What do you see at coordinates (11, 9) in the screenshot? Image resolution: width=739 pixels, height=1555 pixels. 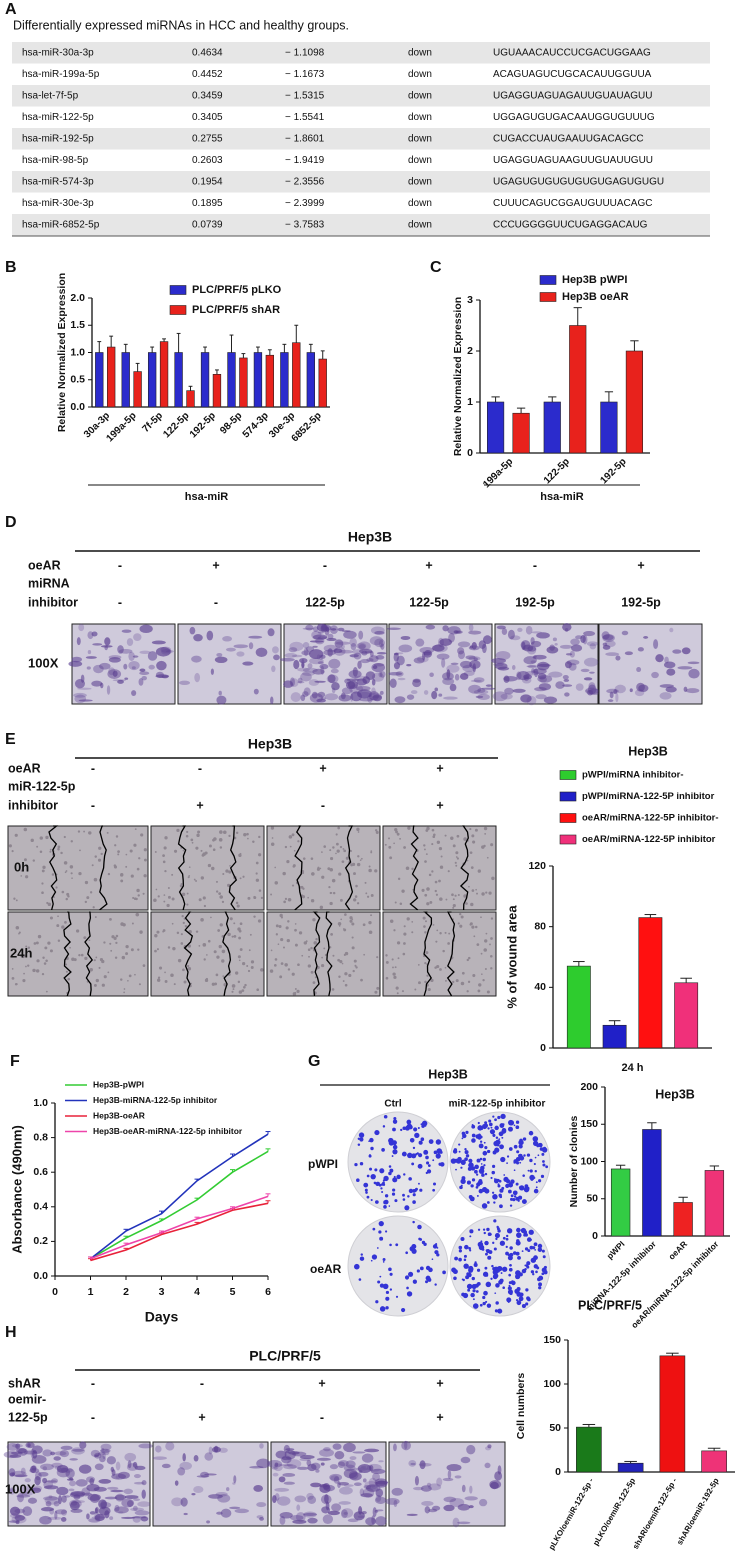 I see `panel-letter: A` at bounding box center [11, 9].